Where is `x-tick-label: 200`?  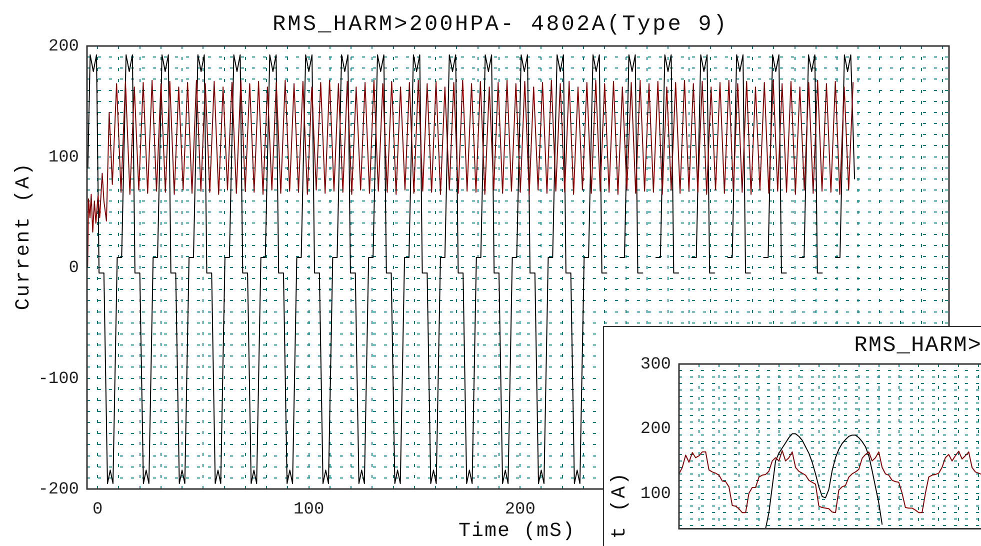
x-tick-label: 200 is located at coordinates (520, 510).